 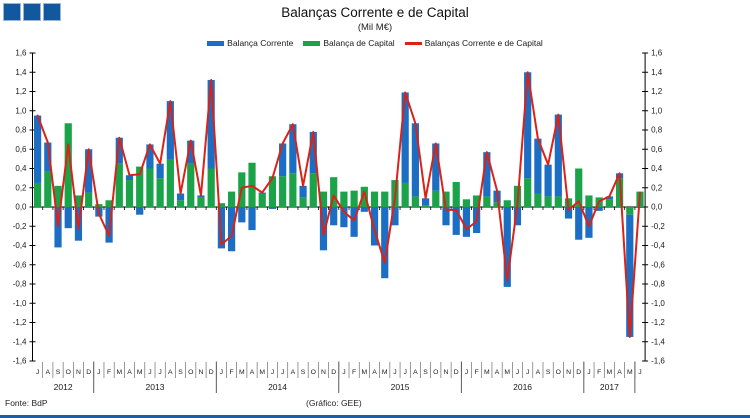 I want to click on y-tick-label-left: 0,2, so click(x=21, y=187).